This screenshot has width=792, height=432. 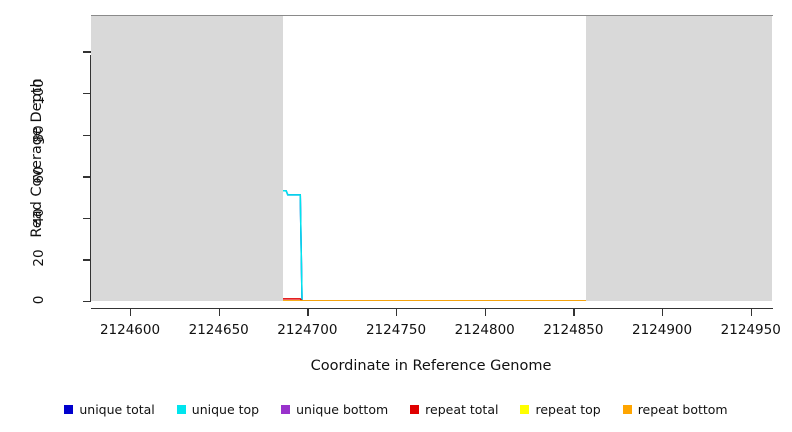 What do you see at coordinates (396, 330) in the screenshot?
I see `x-tick-label: 2124750` at bounding box center [396, 330].